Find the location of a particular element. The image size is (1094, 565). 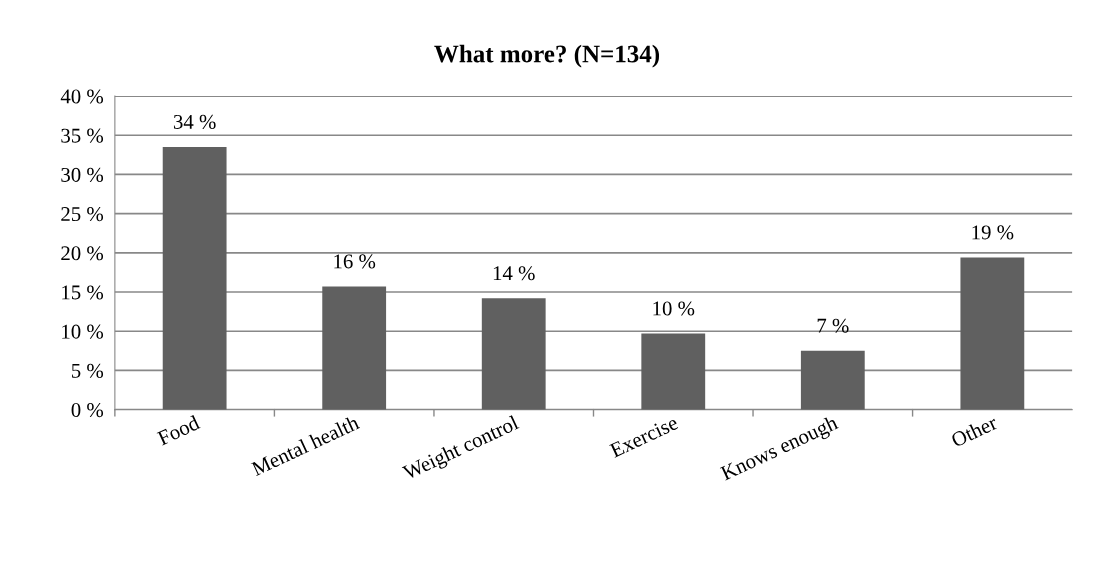

y-tick-label: 10 % is located at coordinates (83, 331).